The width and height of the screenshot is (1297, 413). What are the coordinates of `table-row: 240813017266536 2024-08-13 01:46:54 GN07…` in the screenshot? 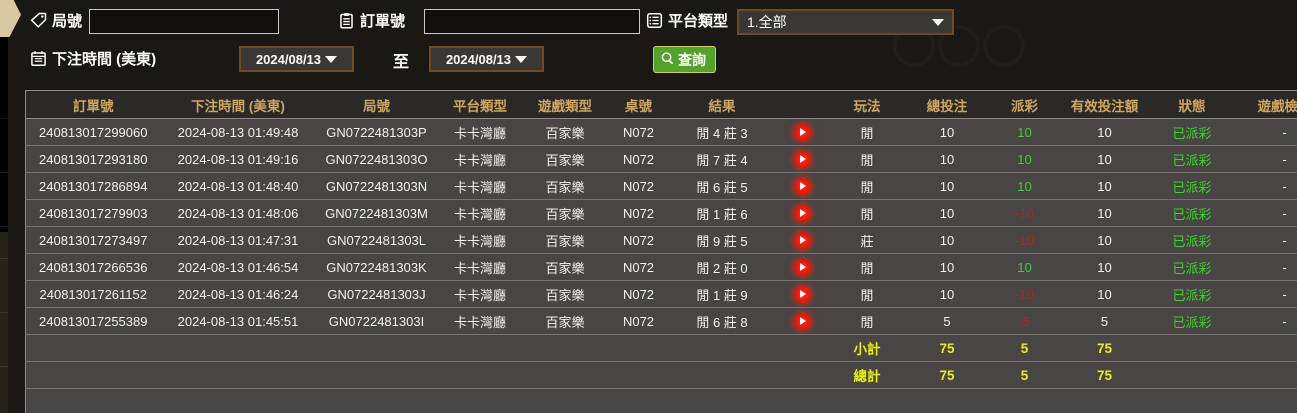 It's located at (661, 267).